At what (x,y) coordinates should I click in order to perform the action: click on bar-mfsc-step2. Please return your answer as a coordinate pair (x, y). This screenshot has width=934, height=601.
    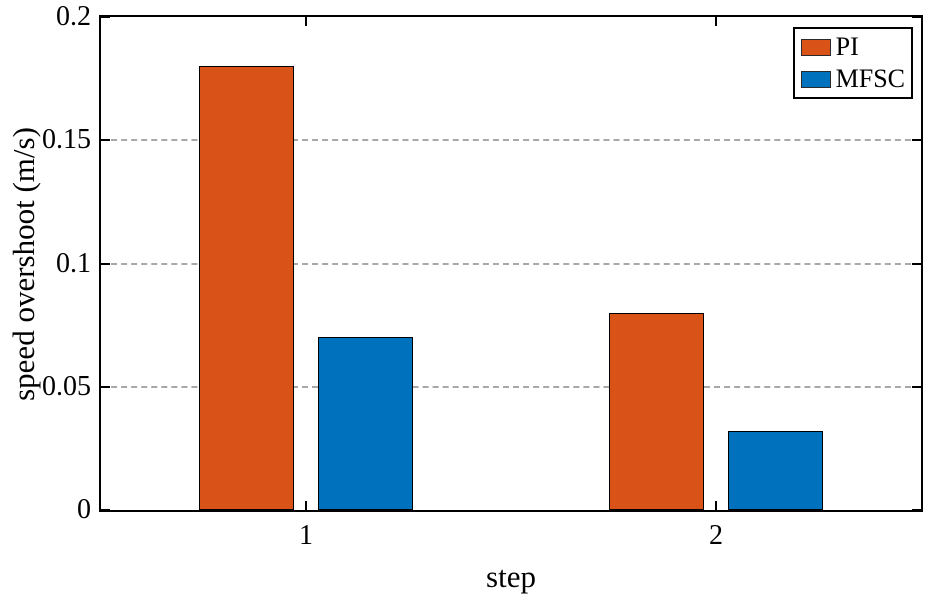
    Looking at the image, I should click on (775, 470).